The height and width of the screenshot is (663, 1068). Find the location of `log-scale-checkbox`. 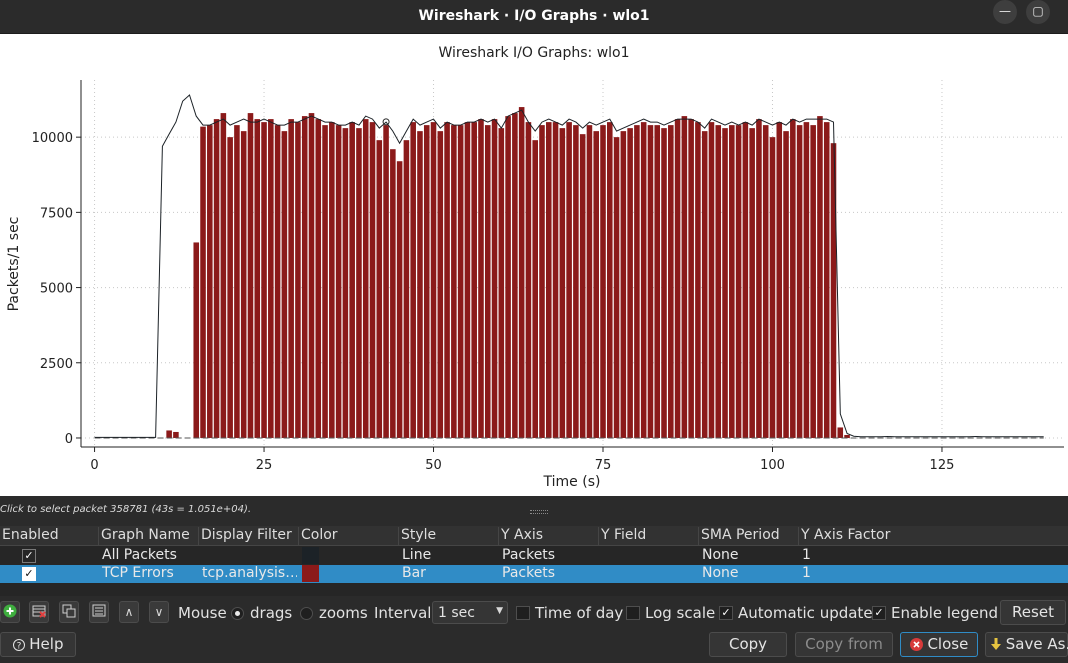

log-scale-checkbox is located at coordinates (633, 613).